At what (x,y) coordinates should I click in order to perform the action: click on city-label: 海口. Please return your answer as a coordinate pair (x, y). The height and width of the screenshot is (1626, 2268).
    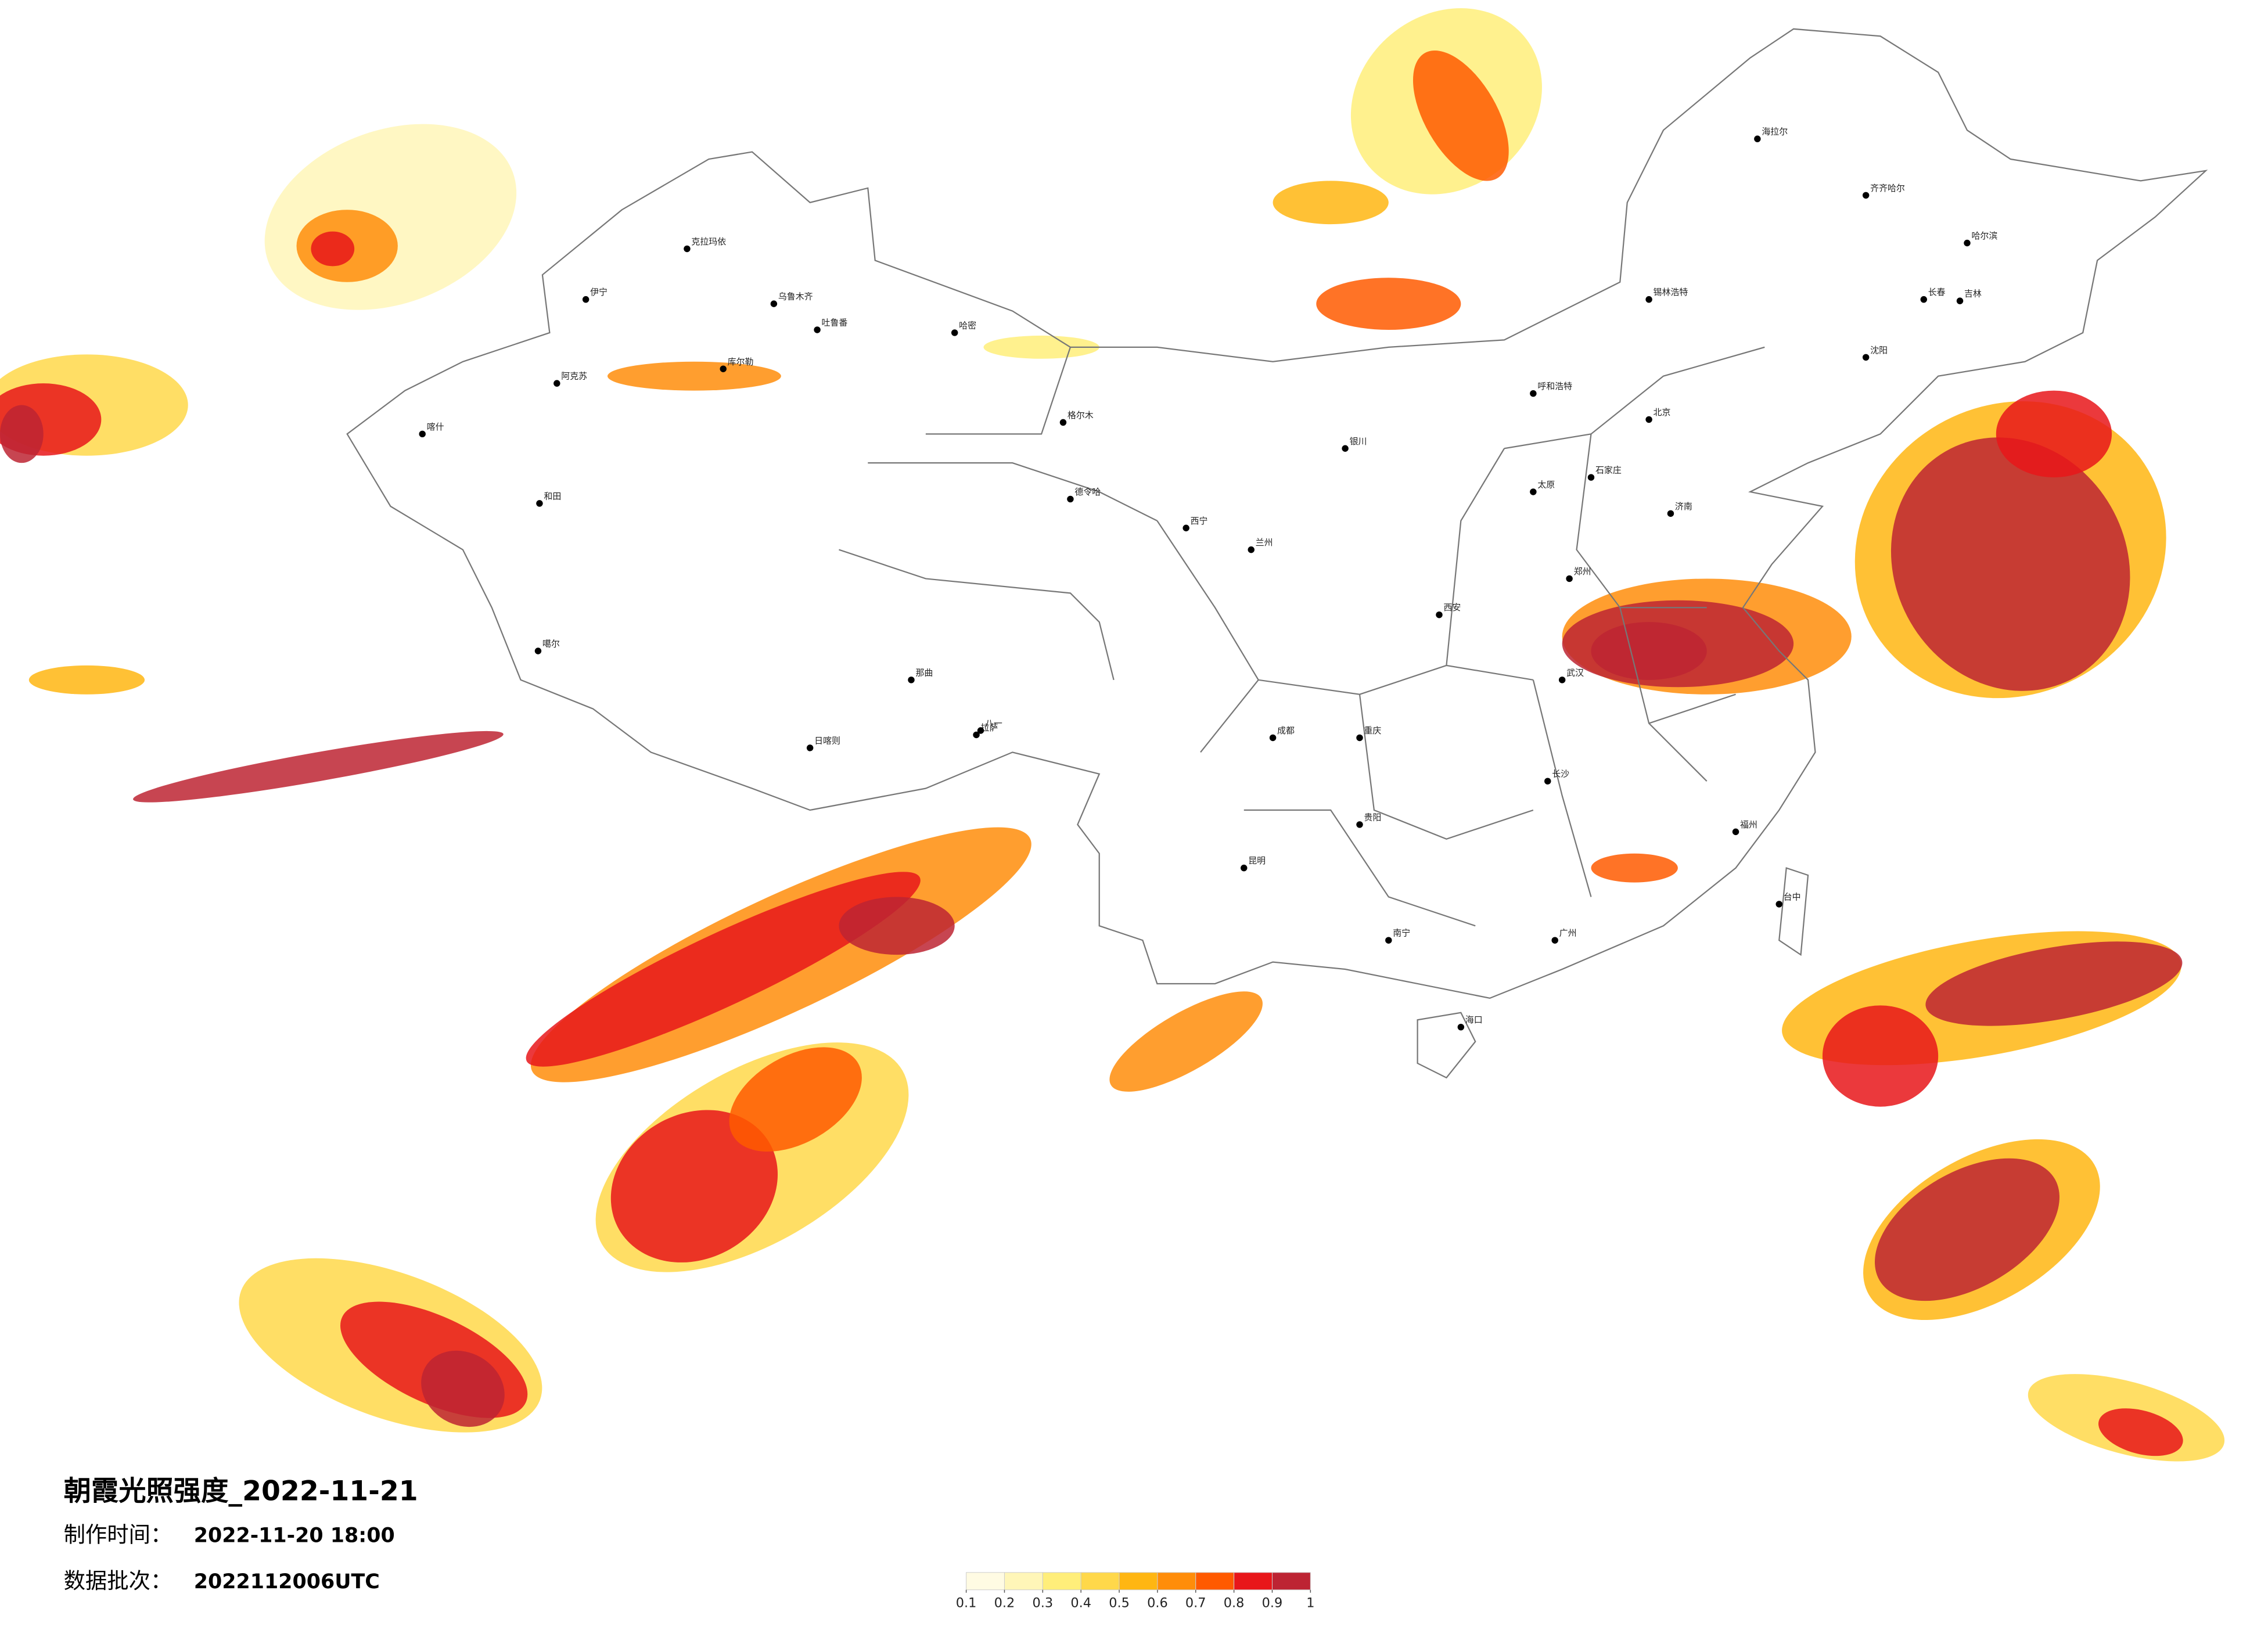
    Looking at the image, I should click on (1474, 1020).